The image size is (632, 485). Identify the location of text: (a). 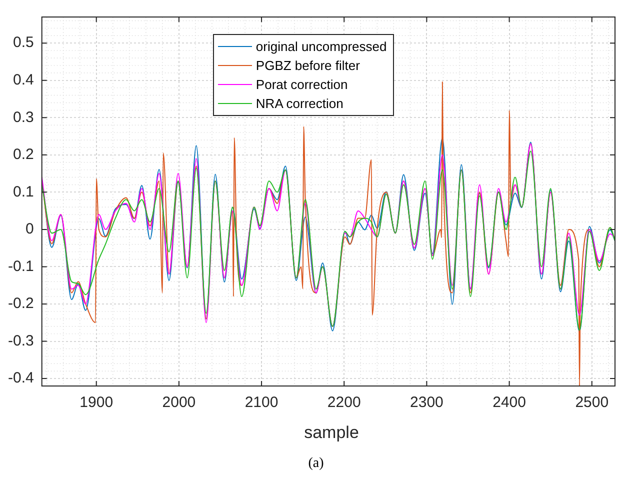
(316, 464).